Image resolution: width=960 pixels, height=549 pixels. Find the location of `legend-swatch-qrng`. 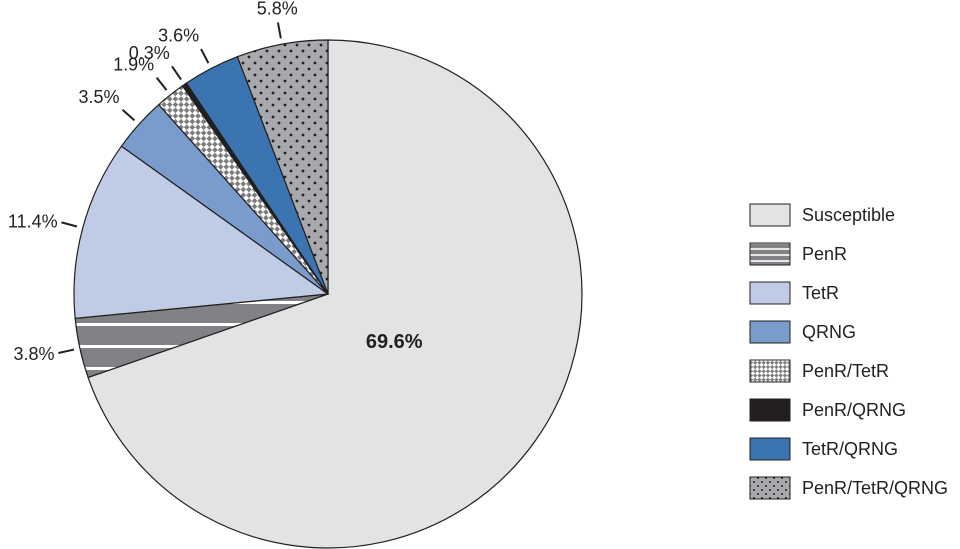

legend-swatch-qrng is located at coordinates (770, 332).